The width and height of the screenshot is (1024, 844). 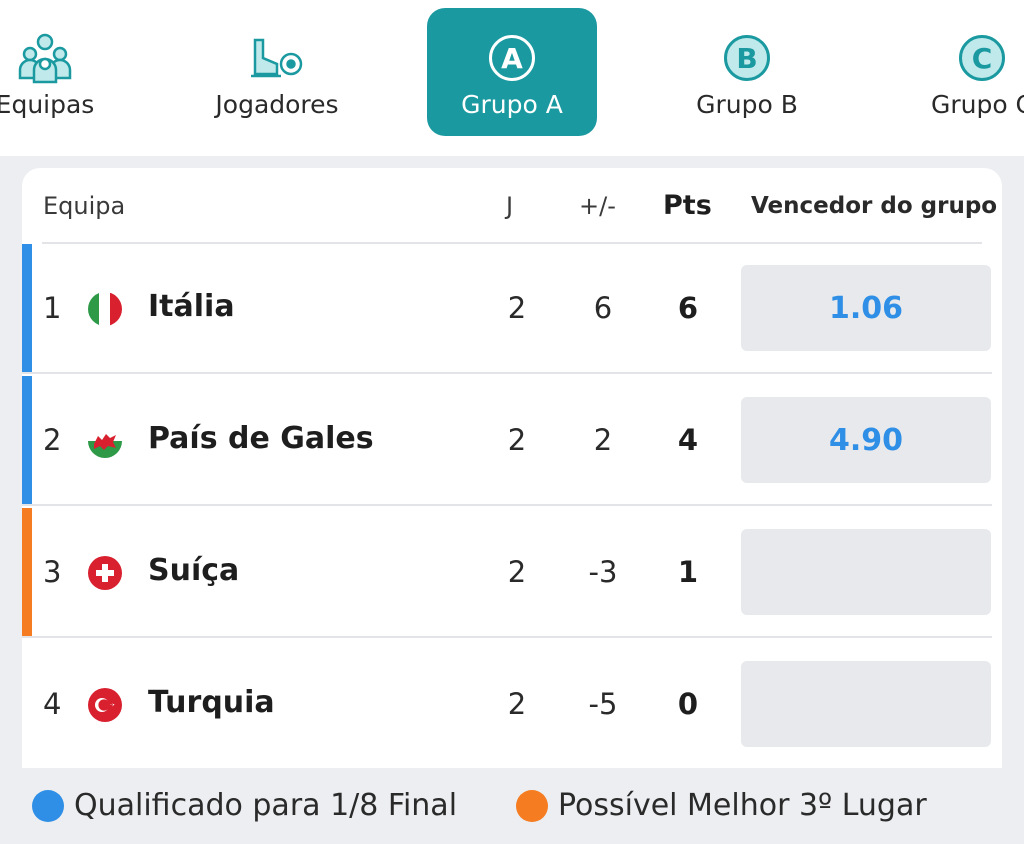 What do you see at coordinates (688, 704) in the screenshot?
I see `row-points: 0` at bounding box center [688, 704].